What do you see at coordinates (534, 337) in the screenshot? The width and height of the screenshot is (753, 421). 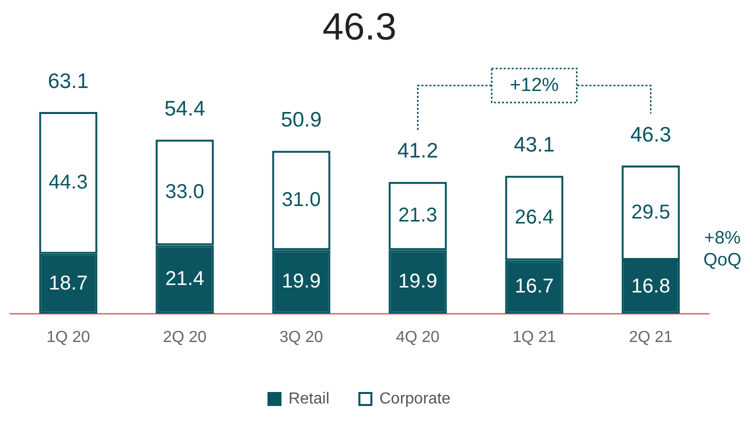 I see `x-tick-label: 1Q 21` at bounding box center [534, 337].